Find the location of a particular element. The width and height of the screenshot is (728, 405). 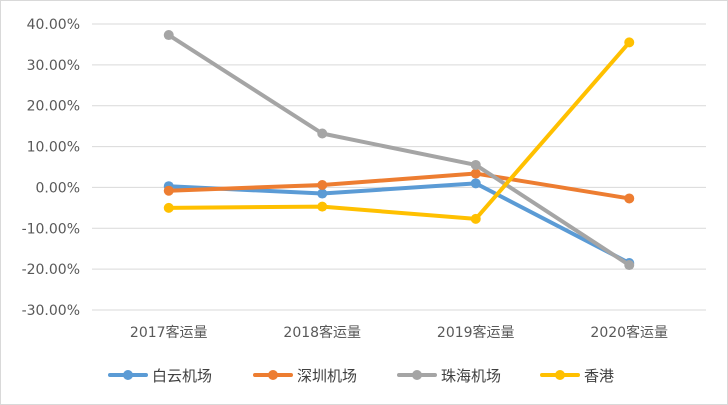

legend-label: 白云机场 is located at coordinates (182, 376).